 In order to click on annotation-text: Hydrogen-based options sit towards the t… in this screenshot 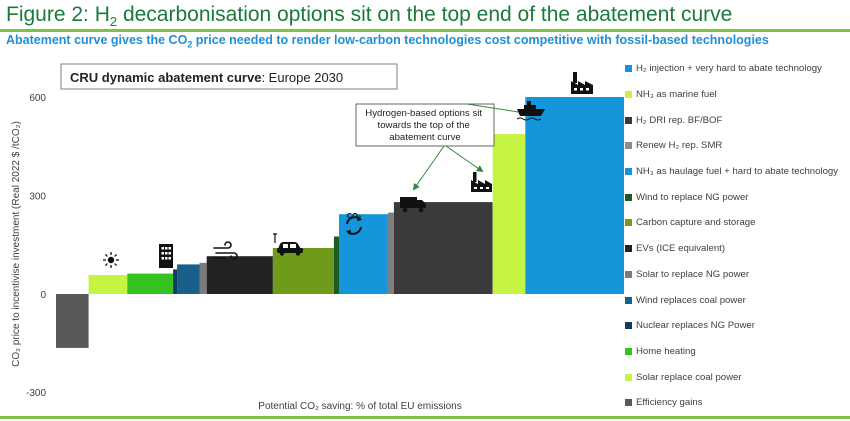, I will do `click(424, 125)`.